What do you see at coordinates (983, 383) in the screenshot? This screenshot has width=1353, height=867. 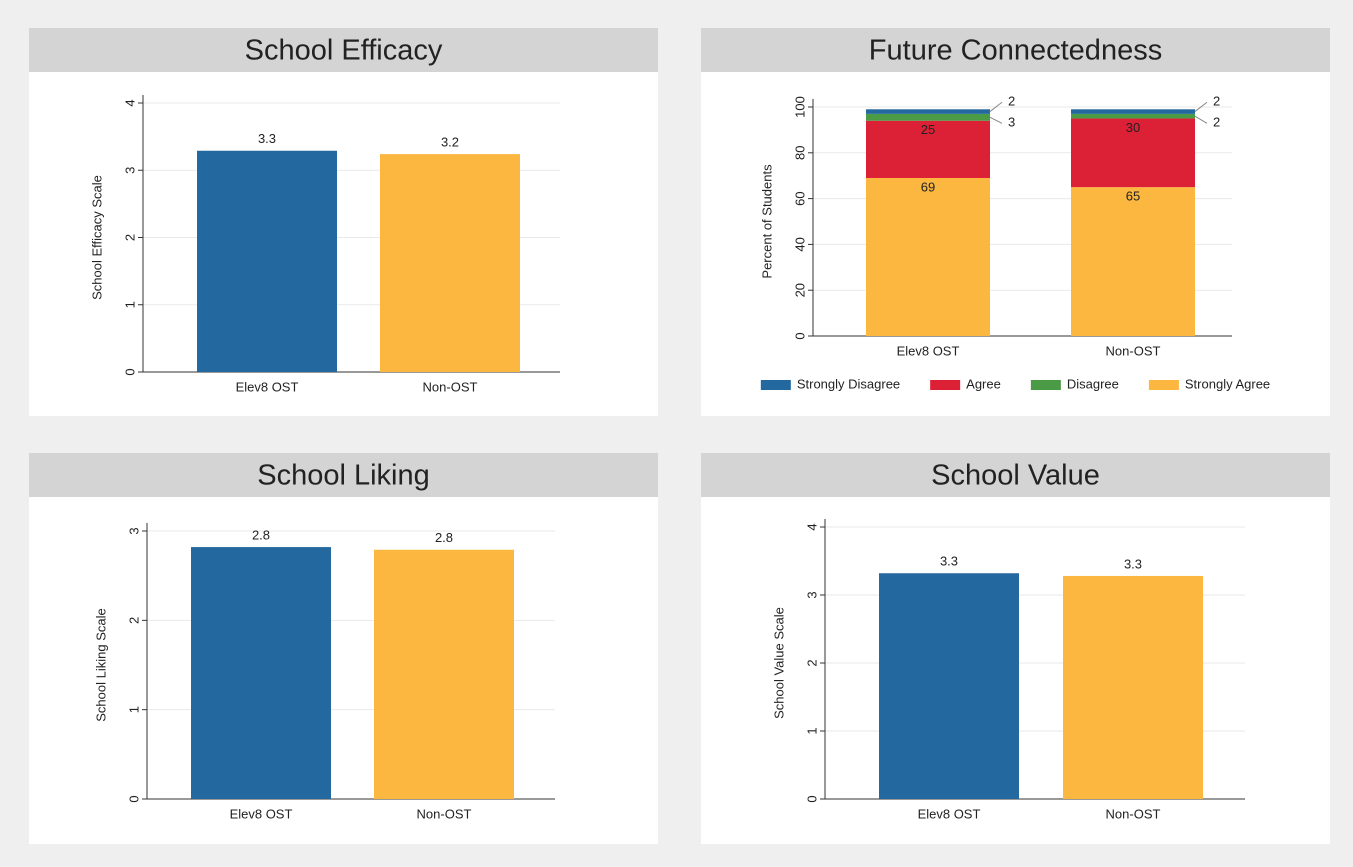 I see `legend-label: Agree` at bounding box center [983, 383].